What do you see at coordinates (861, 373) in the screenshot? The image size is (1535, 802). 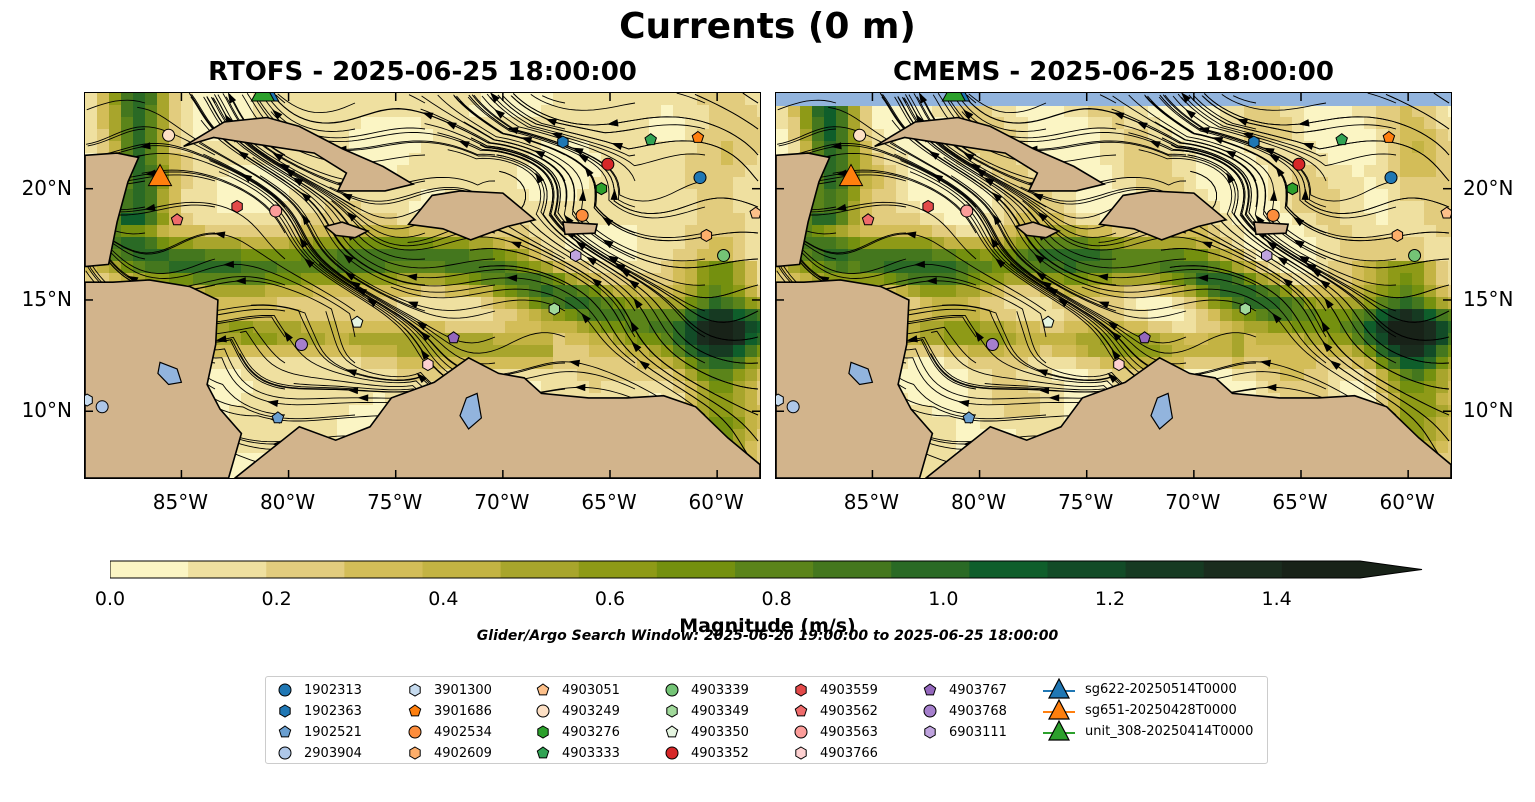 I see `lake-nicaragua` at bounding box center [861, 373].